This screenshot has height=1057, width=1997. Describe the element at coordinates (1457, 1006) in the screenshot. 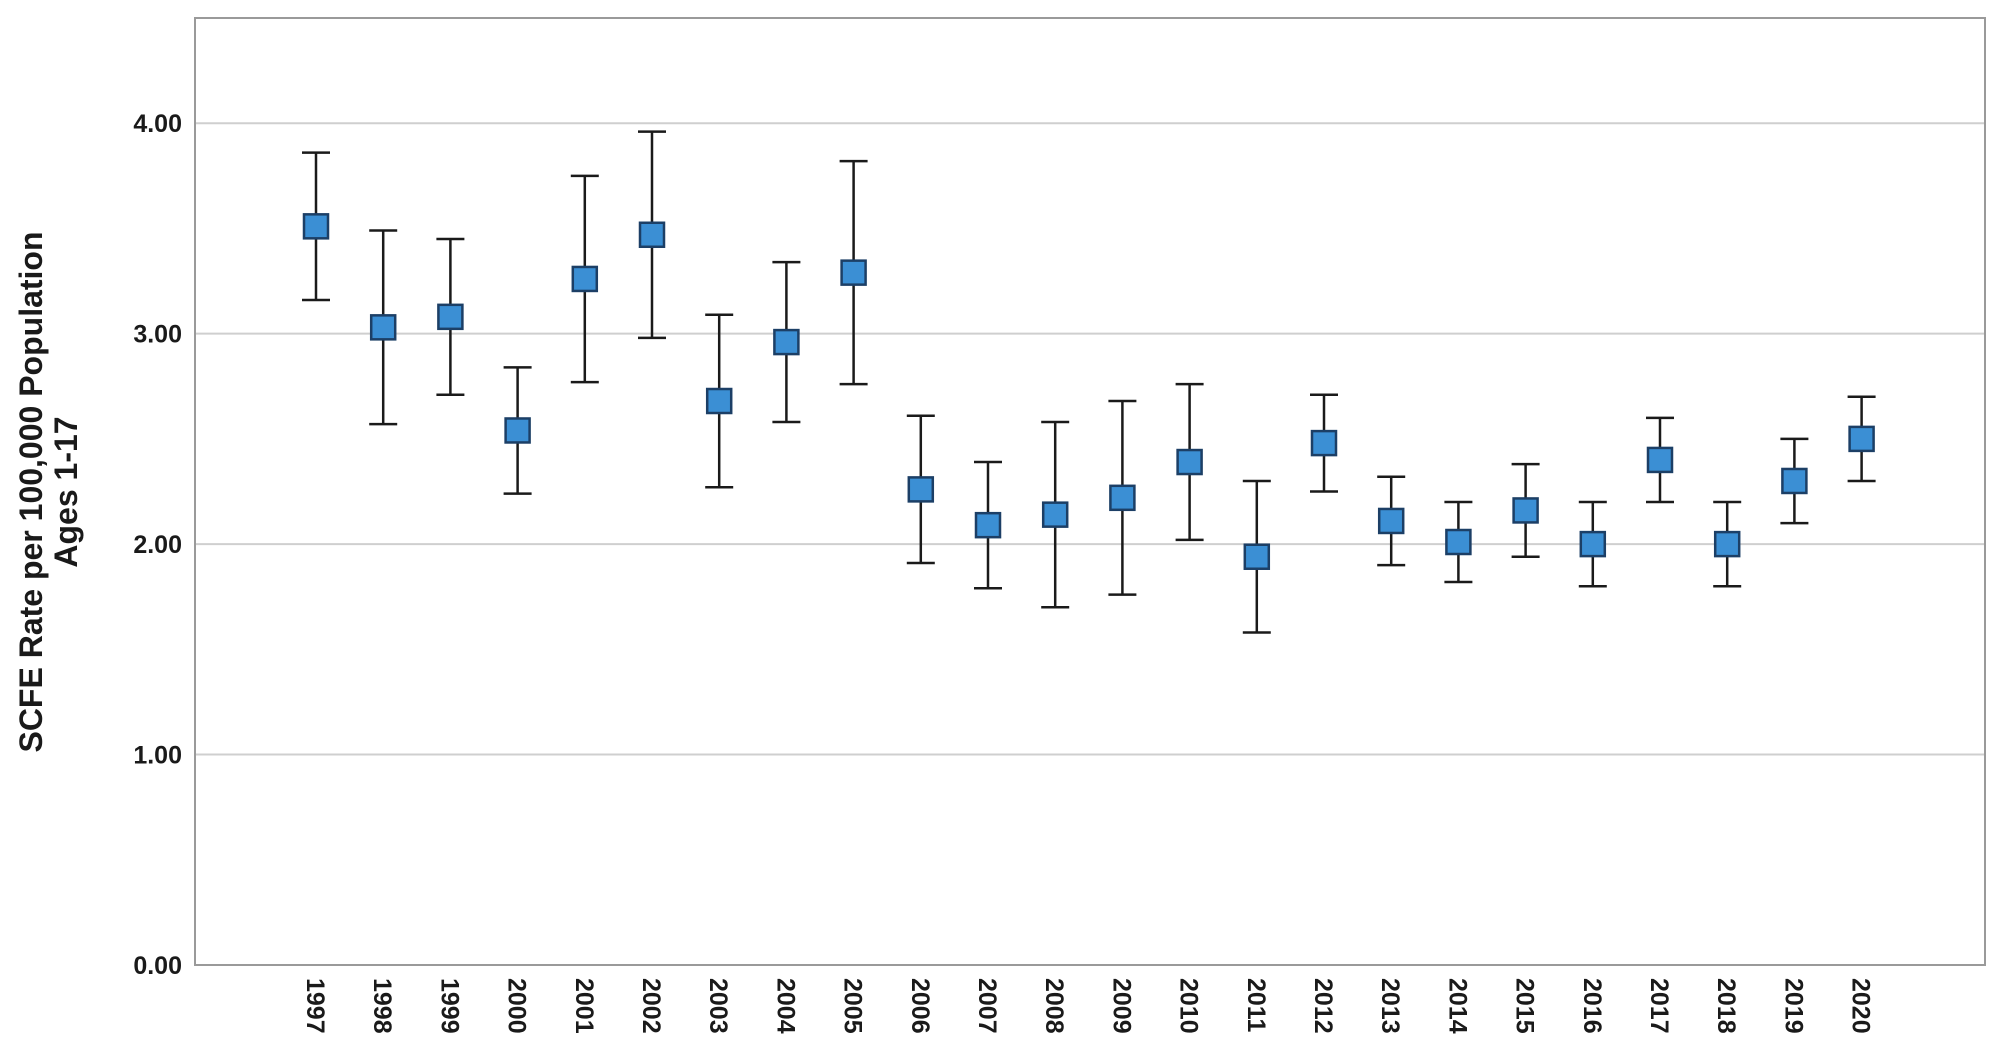

I see `x-tick-label: 2014` at that location.